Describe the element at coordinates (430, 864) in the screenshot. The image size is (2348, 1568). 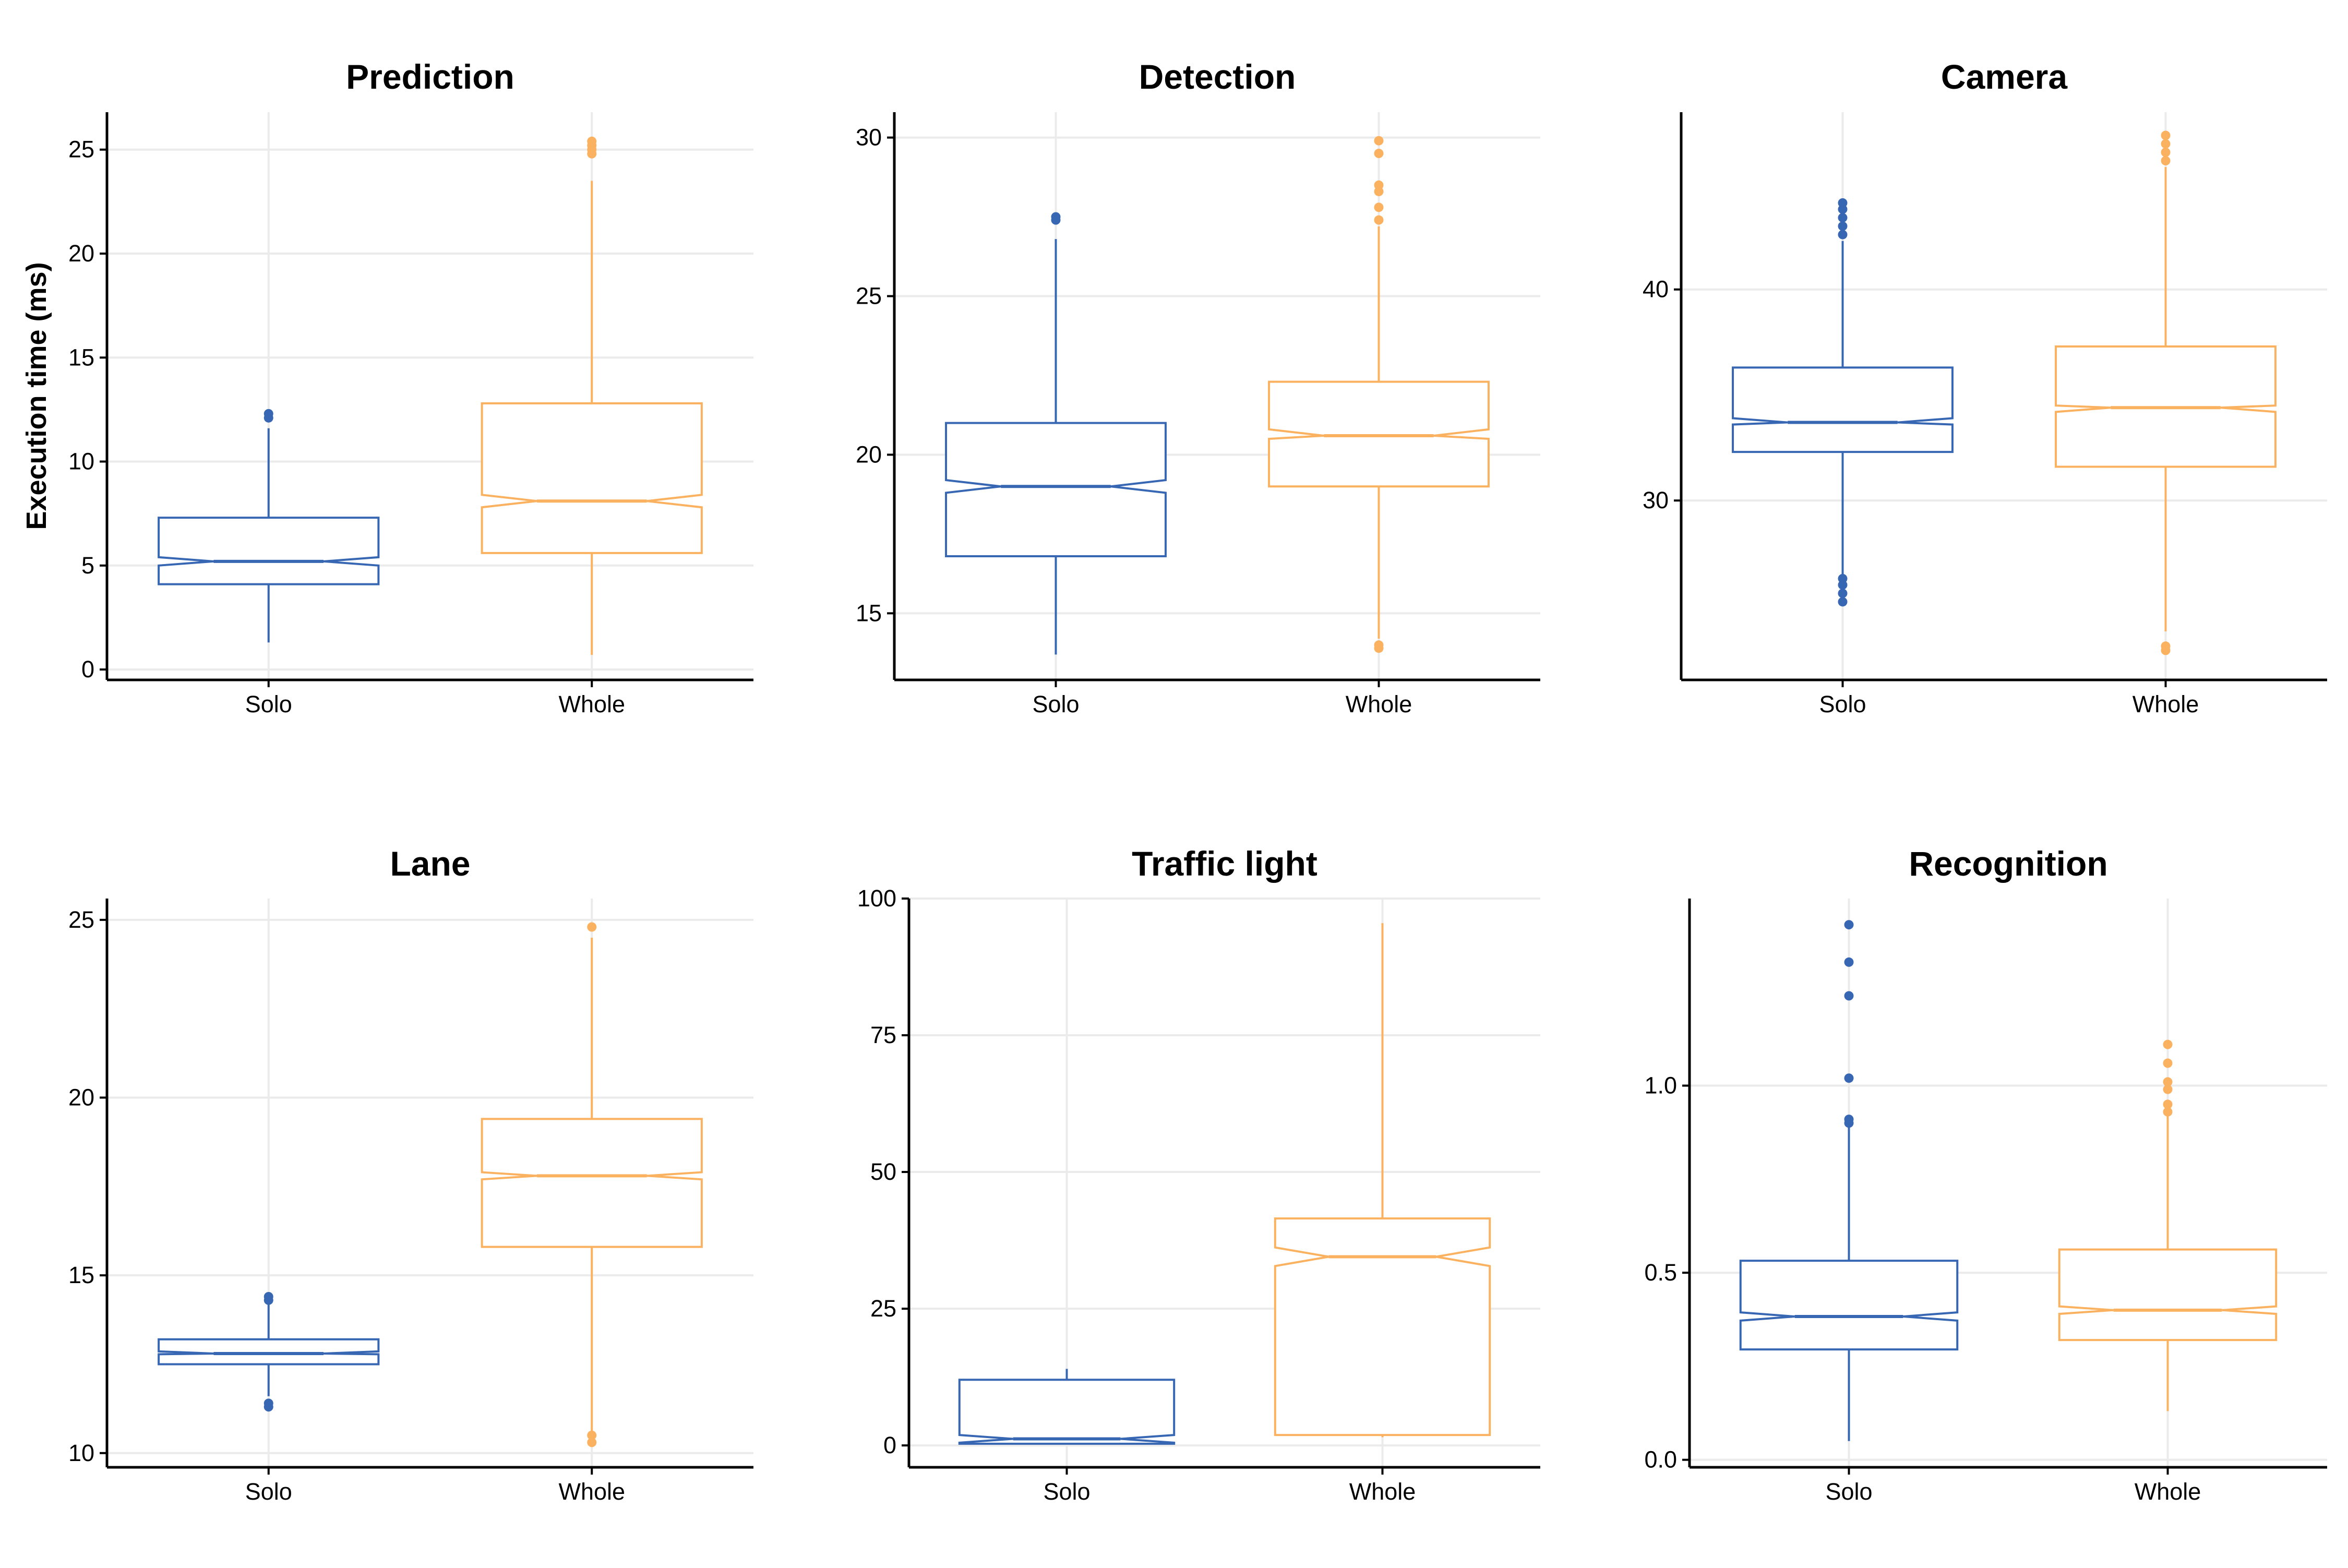
I see `panel-title: Lane` at that location.